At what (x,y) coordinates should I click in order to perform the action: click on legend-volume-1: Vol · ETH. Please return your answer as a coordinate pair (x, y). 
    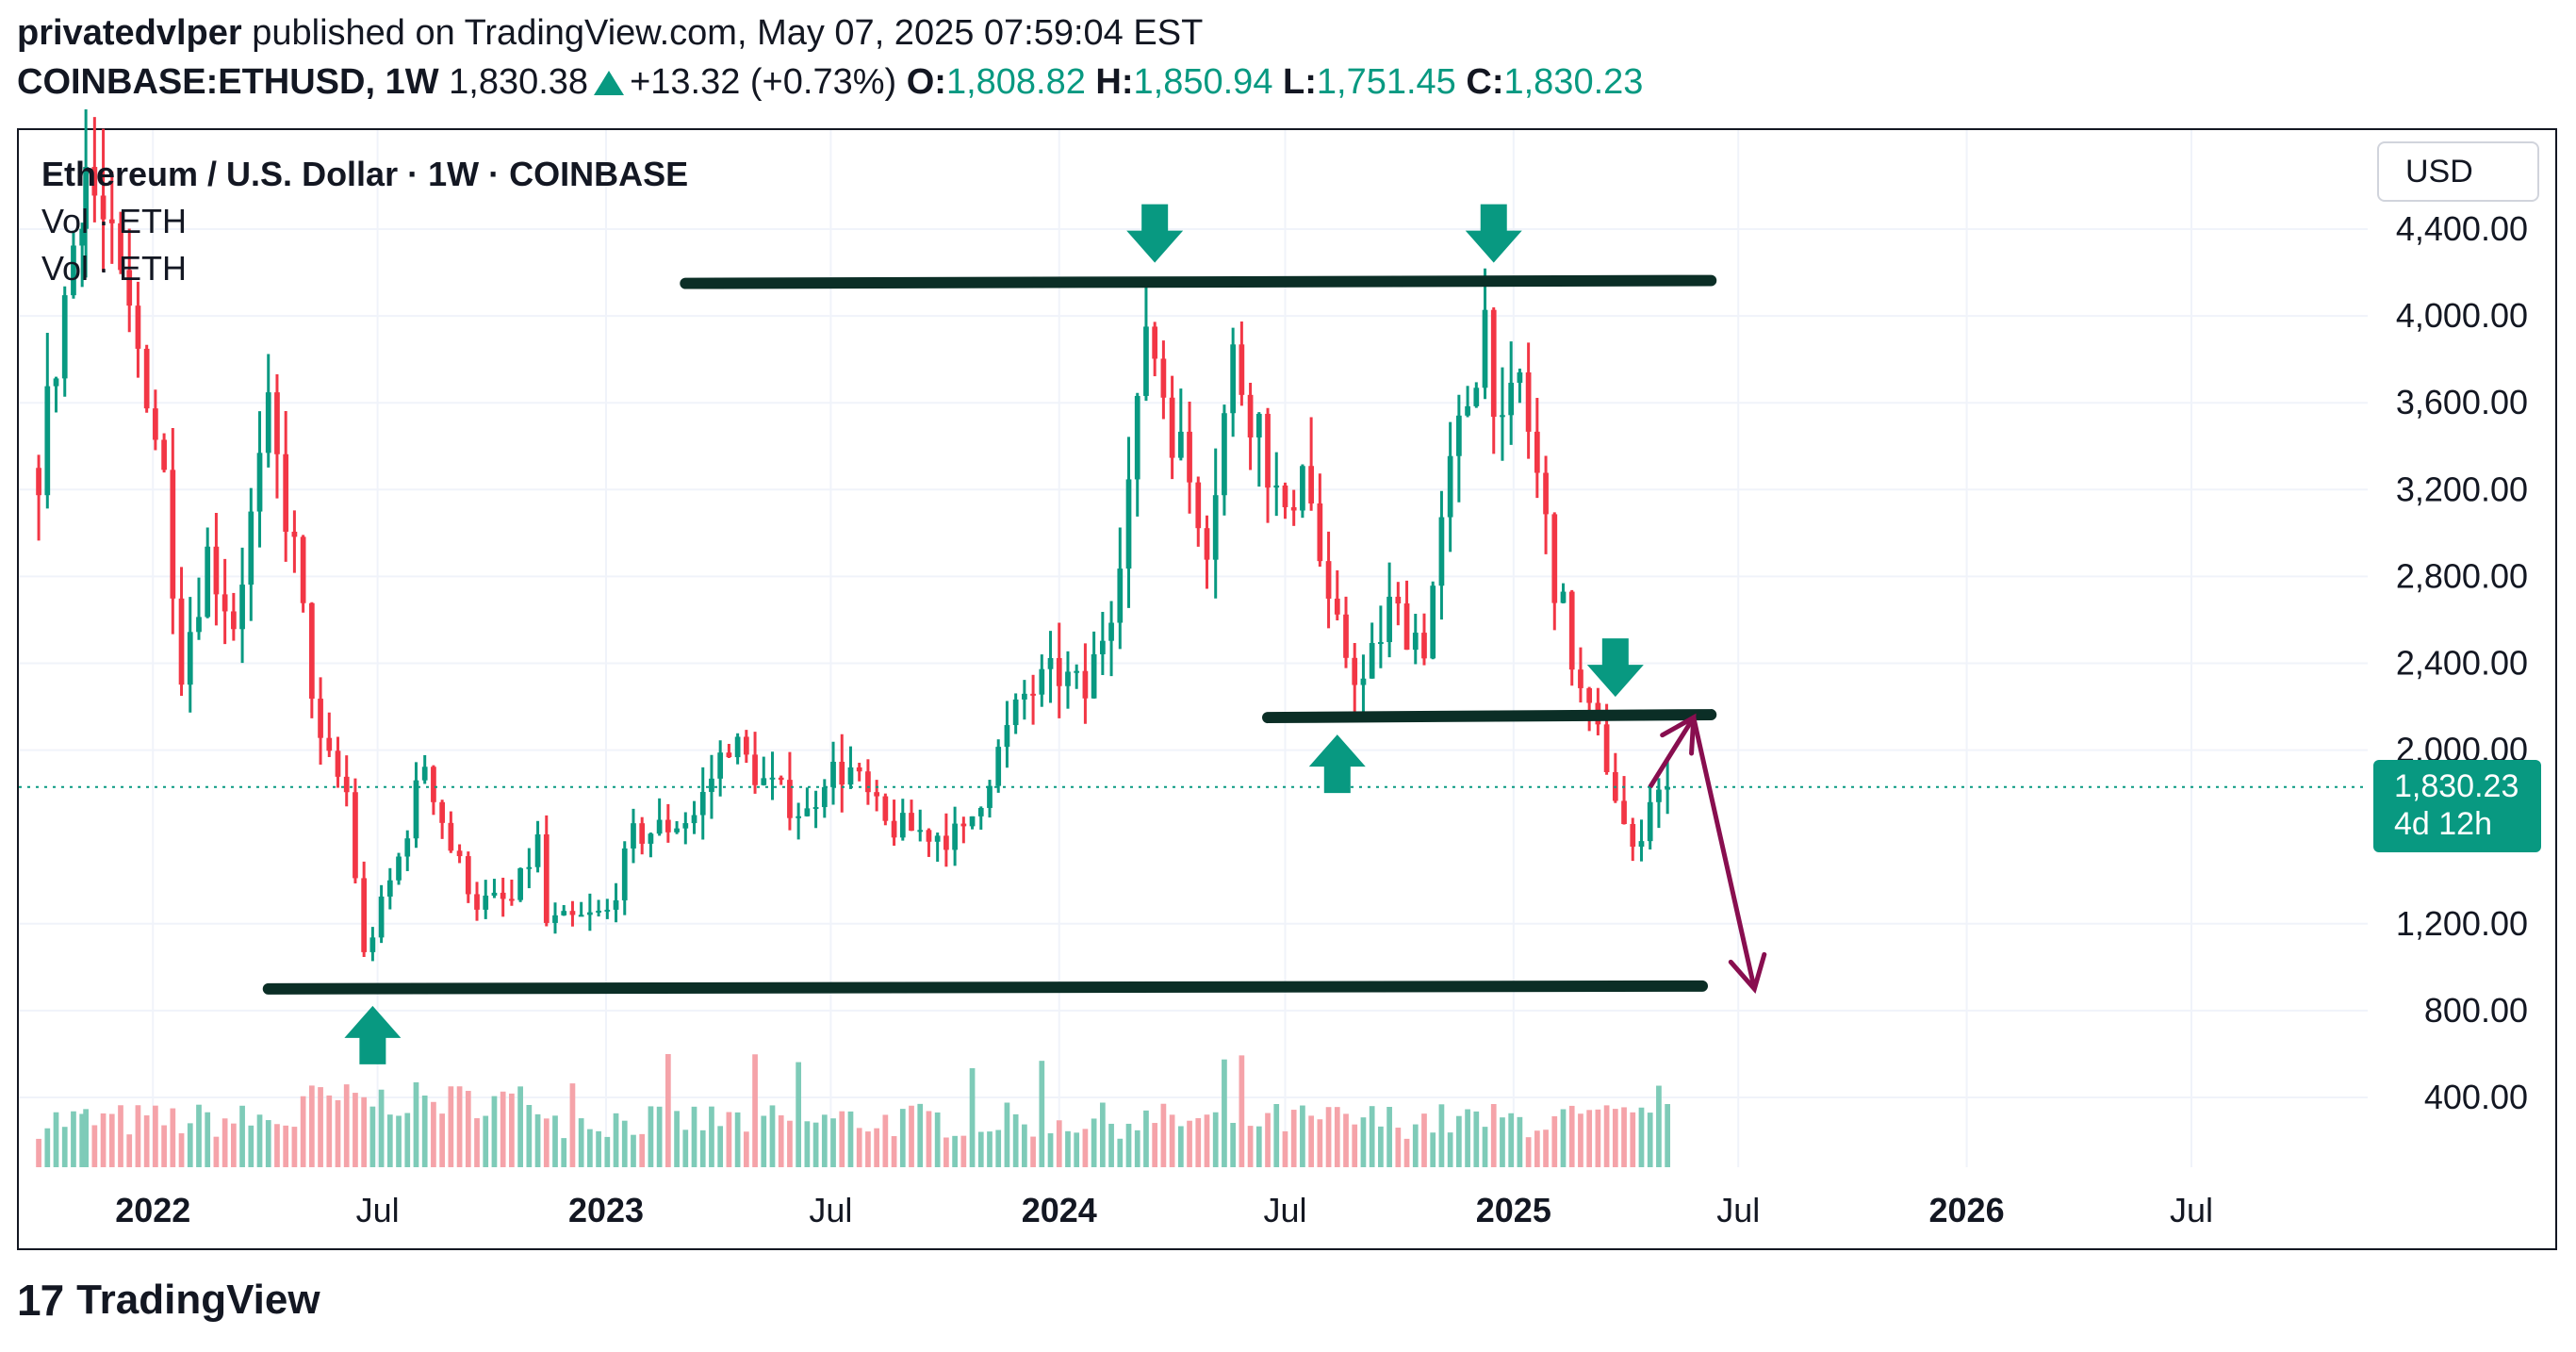
    Looking at the image, I should click on (114, 221).